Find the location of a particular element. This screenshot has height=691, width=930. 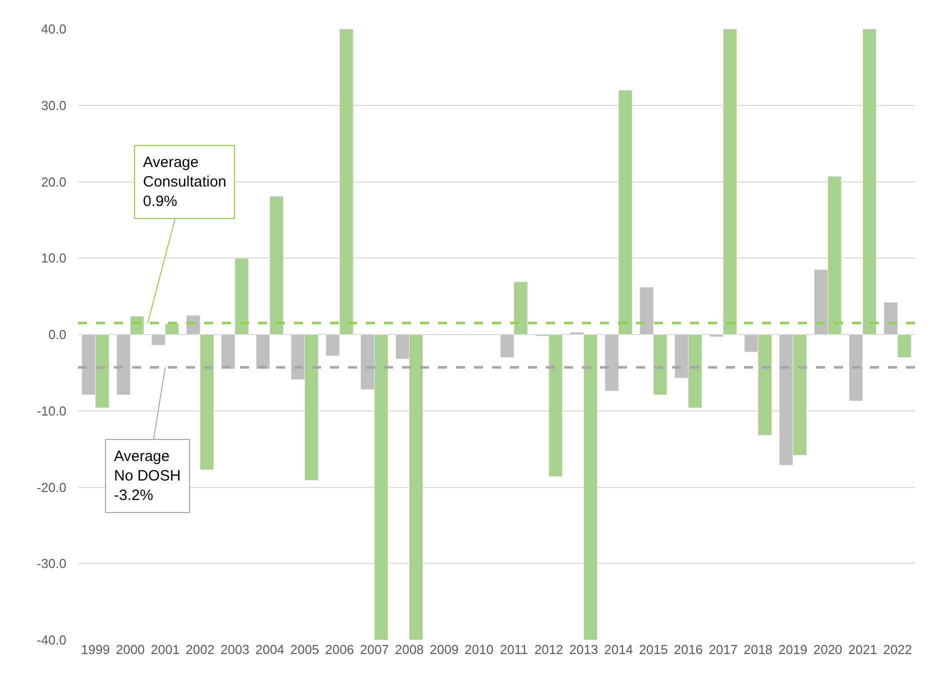

y-tick-label: 10.0 is located at coordinates (53, 258).